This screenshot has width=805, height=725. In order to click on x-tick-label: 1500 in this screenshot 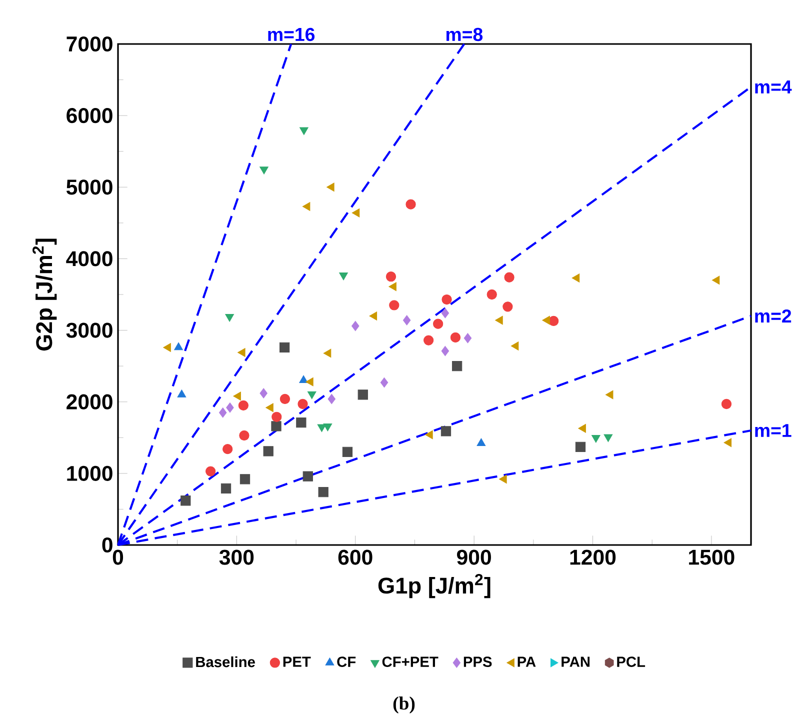, I will do `click(711, 557)`.